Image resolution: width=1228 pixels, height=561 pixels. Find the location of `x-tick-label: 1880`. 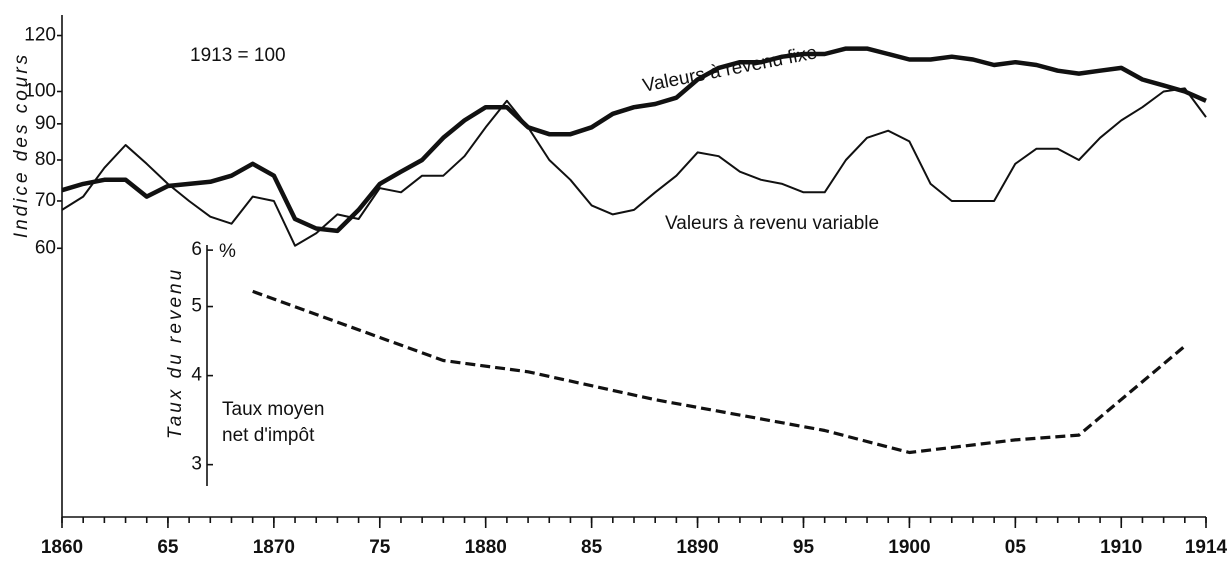

x-tick-label: 1880 is located at coordinates (486, 547).